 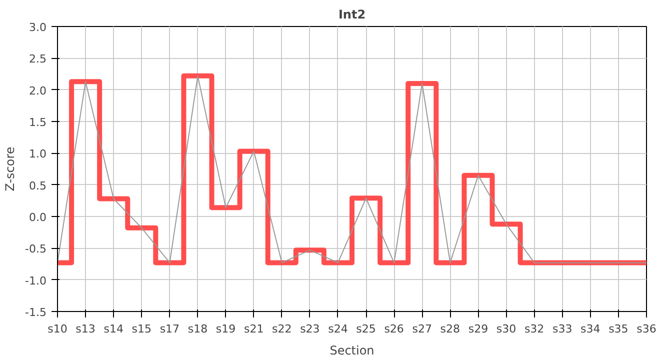 What do you see at coordinates (36, 249) in the screenshot?
I see `y-tick-label: -0.5` at bounding box center [36, 249].